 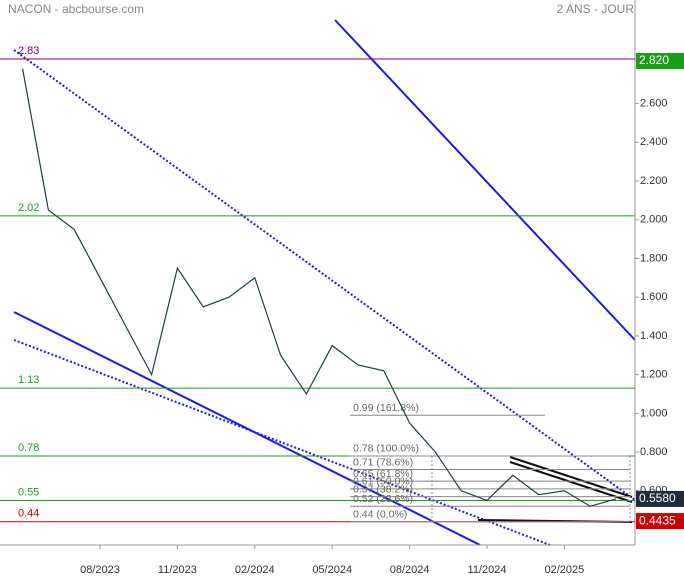 I want to click on fib-label: 0.57 (38.2%), so click(x=383, y=489).